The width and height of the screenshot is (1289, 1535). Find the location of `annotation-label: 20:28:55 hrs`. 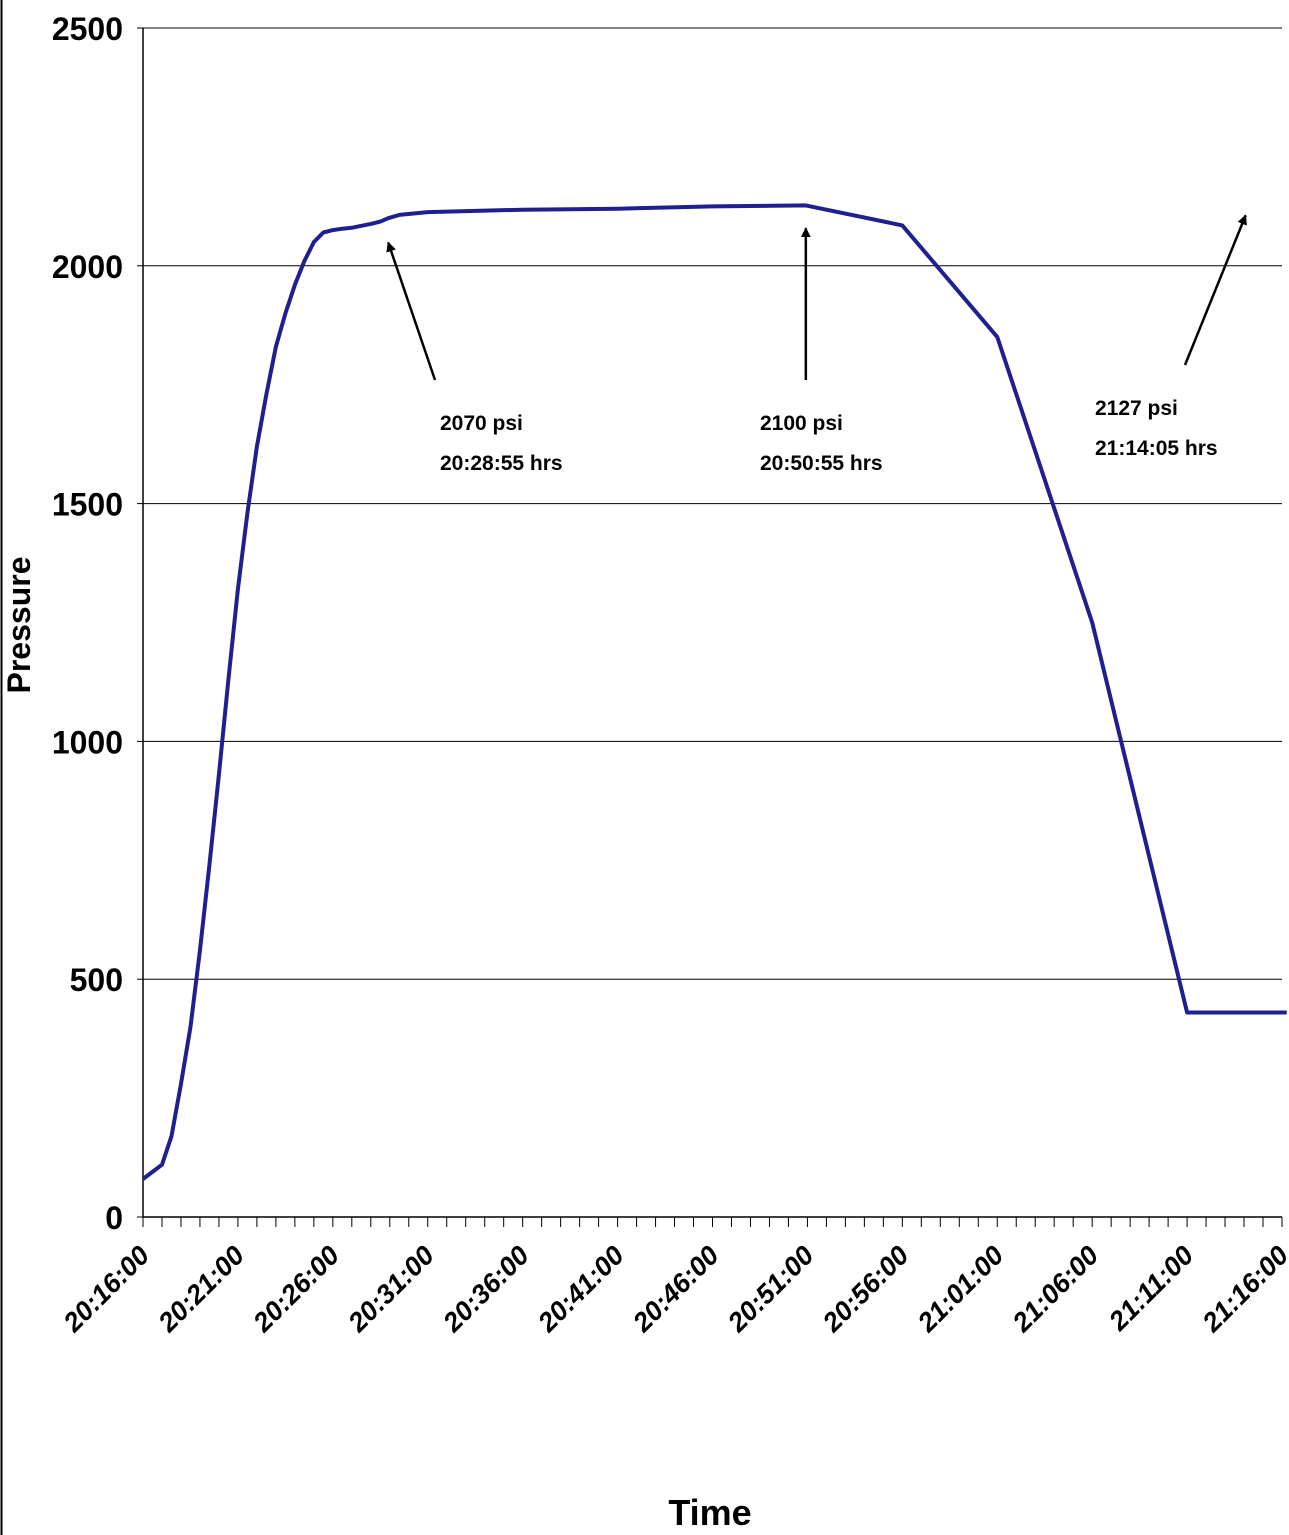

annotation-label: 20:28:55 hrs is located at coordinates (501, 463).